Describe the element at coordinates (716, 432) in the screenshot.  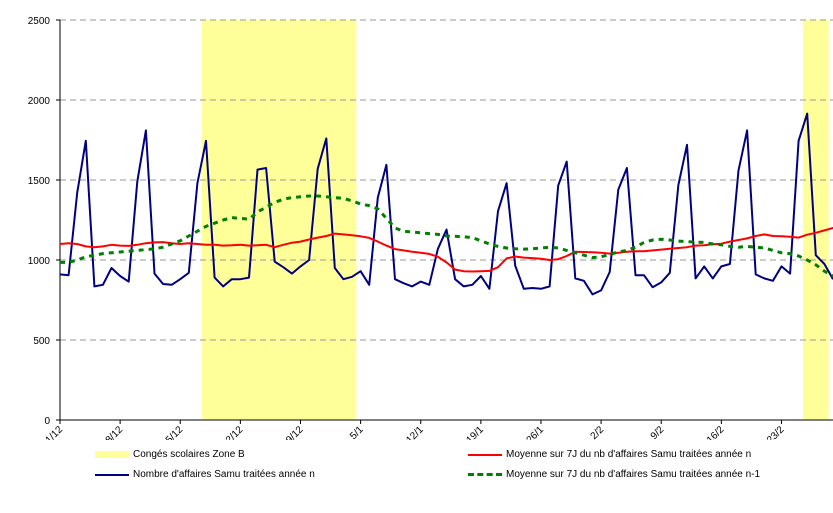
I see `x-tick-label-16-2: 16/2` at that location.